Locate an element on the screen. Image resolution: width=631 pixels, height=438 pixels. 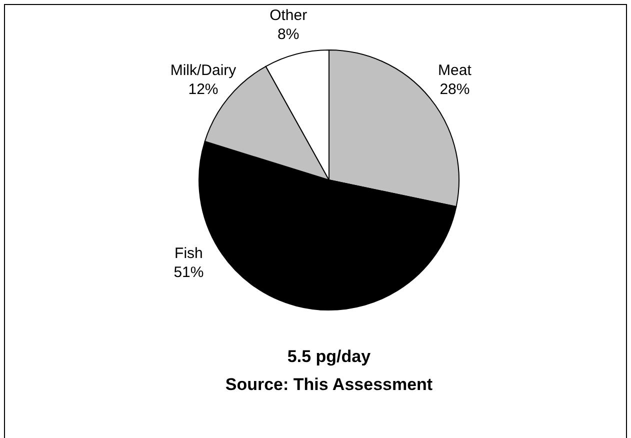
data-label: 8% is located at coordinates (288, 35).